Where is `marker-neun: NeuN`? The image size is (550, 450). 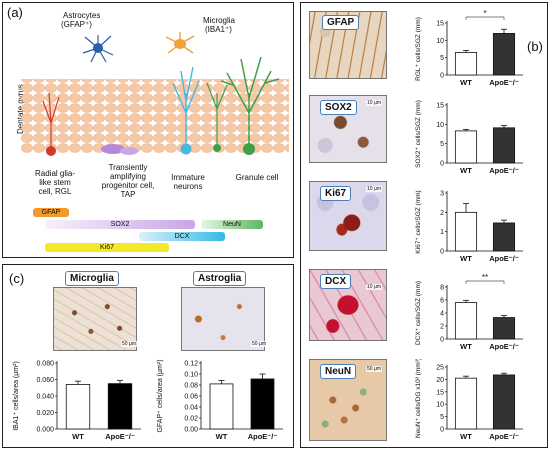 marker-neun: NeuN is located at coordinates (232, 224).